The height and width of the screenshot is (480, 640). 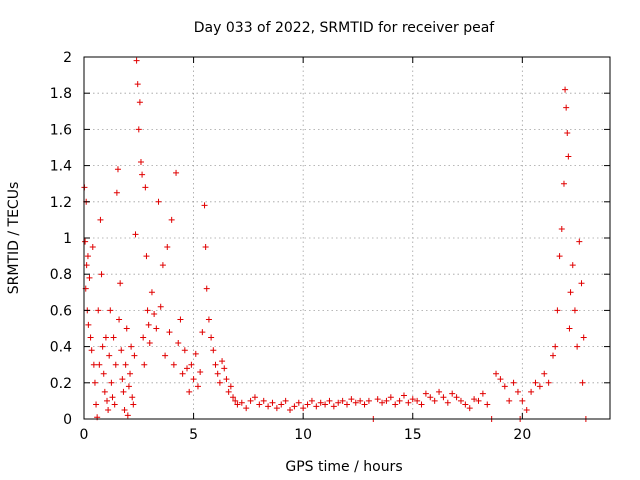 What do you see at coordinates (306, 435) in the screenshot?
I see `x-tick-labels: 0 5 10 15 20` at bounding box center [306, 435].